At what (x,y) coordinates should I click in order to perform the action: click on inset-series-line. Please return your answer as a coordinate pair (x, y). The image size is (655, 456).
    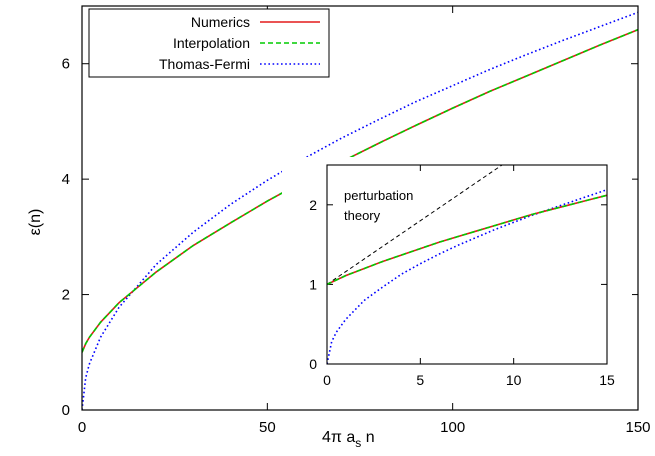
    Looking at the image, I should click on (467, 240).